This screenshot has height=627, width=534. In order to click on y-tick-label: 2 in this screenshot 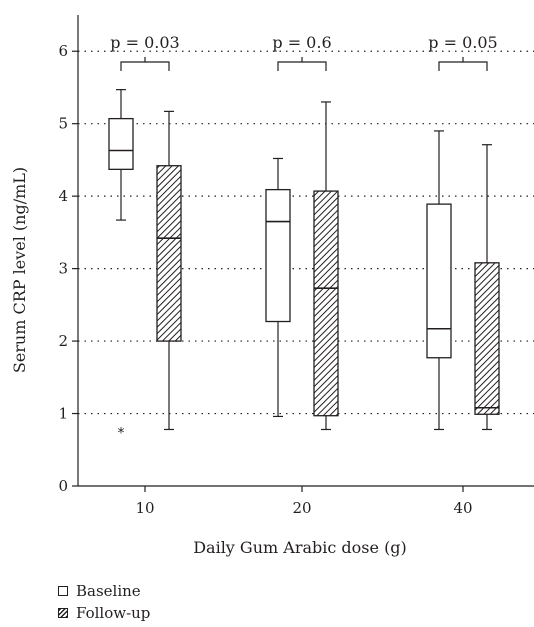, I will do `click(63, 341)`.